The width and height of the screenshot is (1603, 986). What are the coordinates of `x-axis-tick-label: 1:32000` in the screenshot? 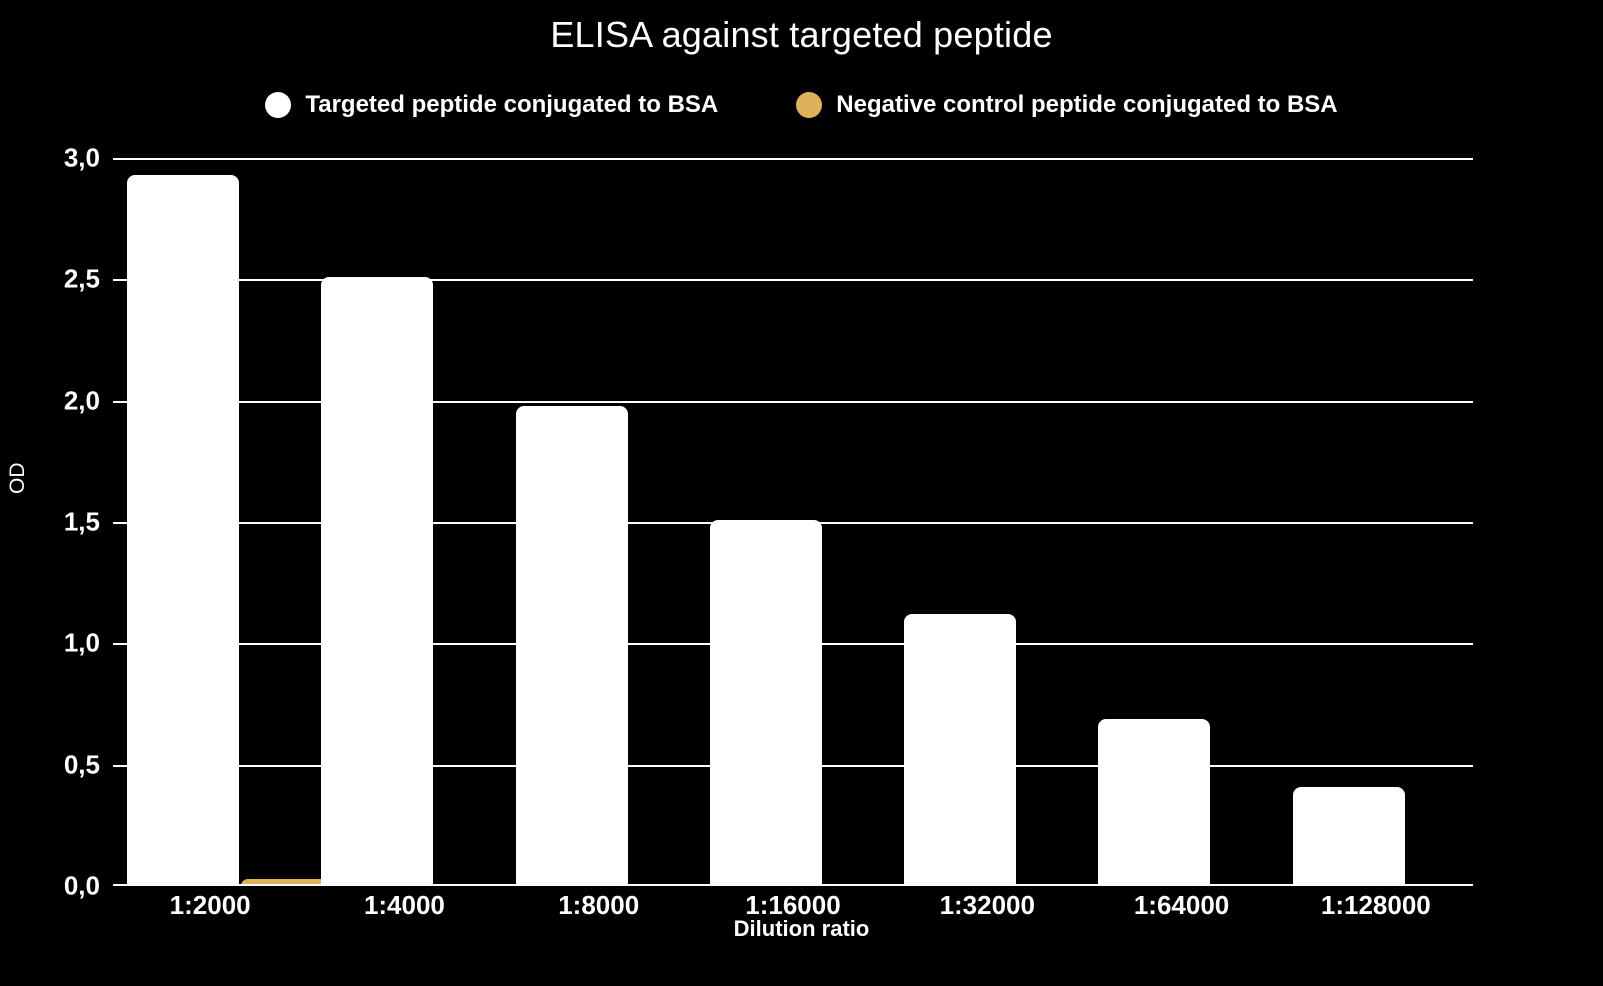 It's located at (987, 905).